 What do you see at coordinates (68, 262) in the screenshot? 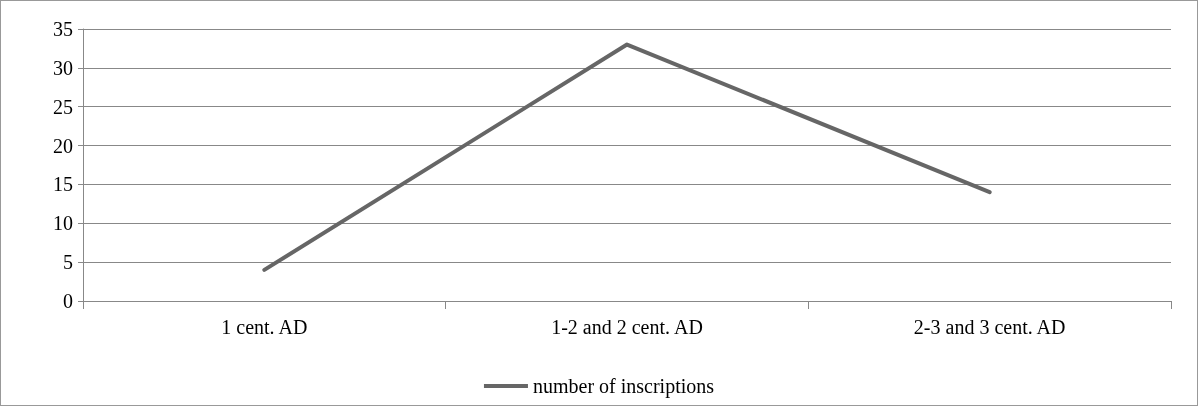
I see `y-tick-label: 5` at bounding box center [68, 262].